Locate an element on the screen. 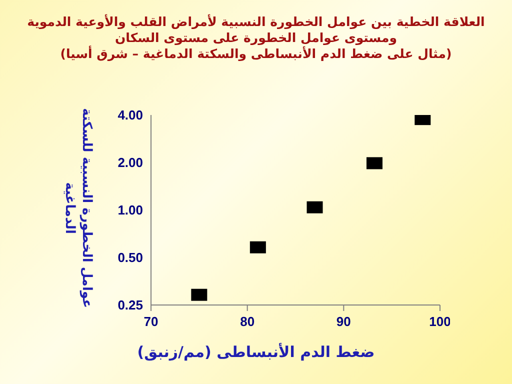 The image size is (512, 384). y-tick-label: 0.25 is located at coordinates (130, 305).